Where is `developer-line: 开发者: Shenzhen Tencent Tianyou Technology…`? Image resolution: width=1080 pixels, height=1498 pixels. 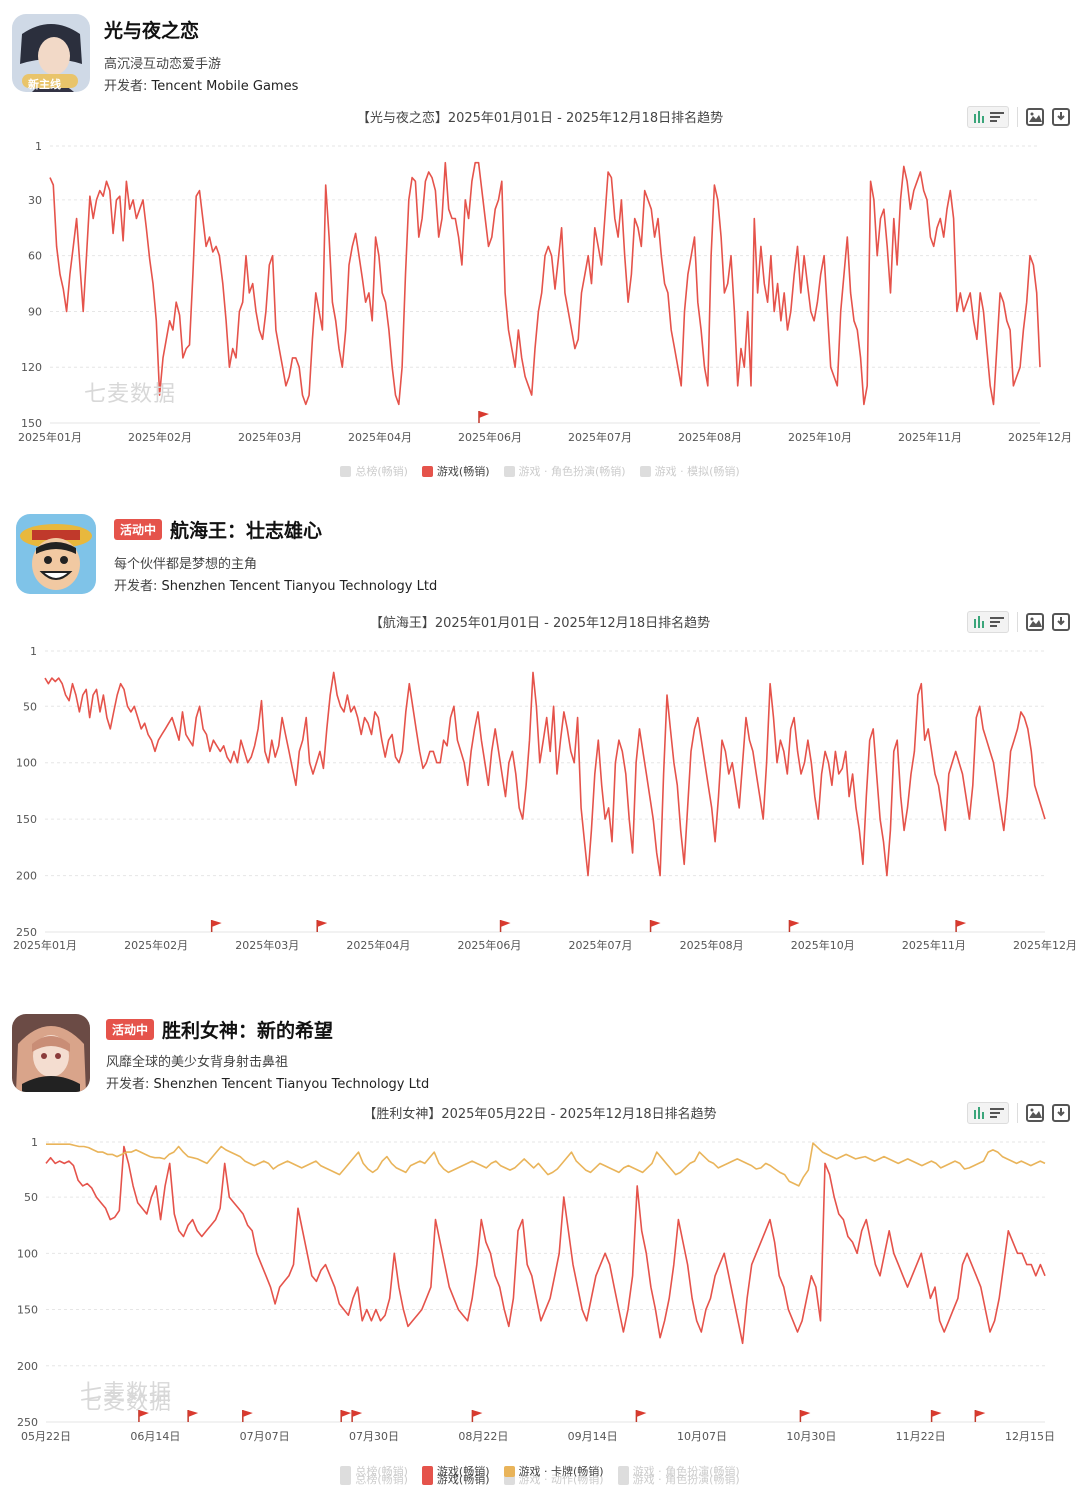
developer-line: 开发者: Shenzhen Tencent Tianyou Technology… is located at coordinates (276, 586).